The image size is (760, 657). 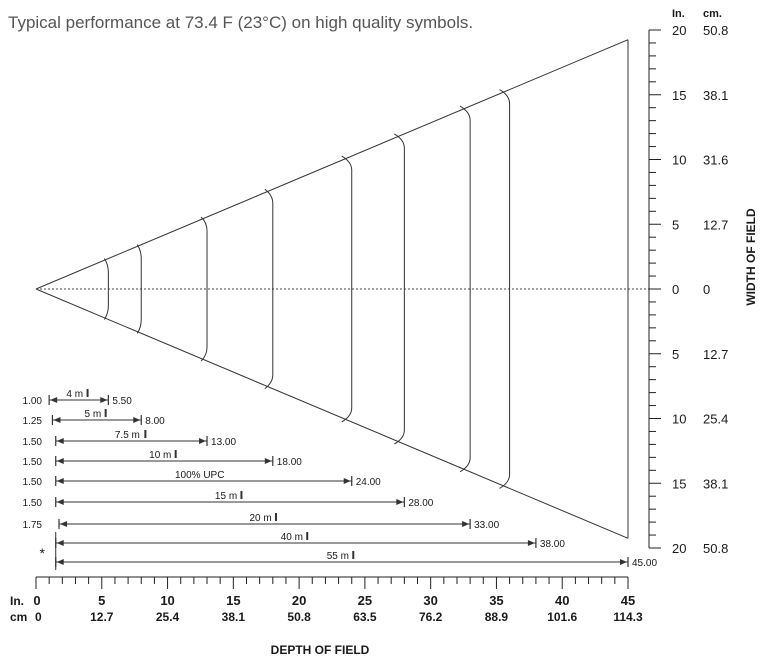 I want to click on depth-tick-label-in: 30, so click(x=430, y=600).